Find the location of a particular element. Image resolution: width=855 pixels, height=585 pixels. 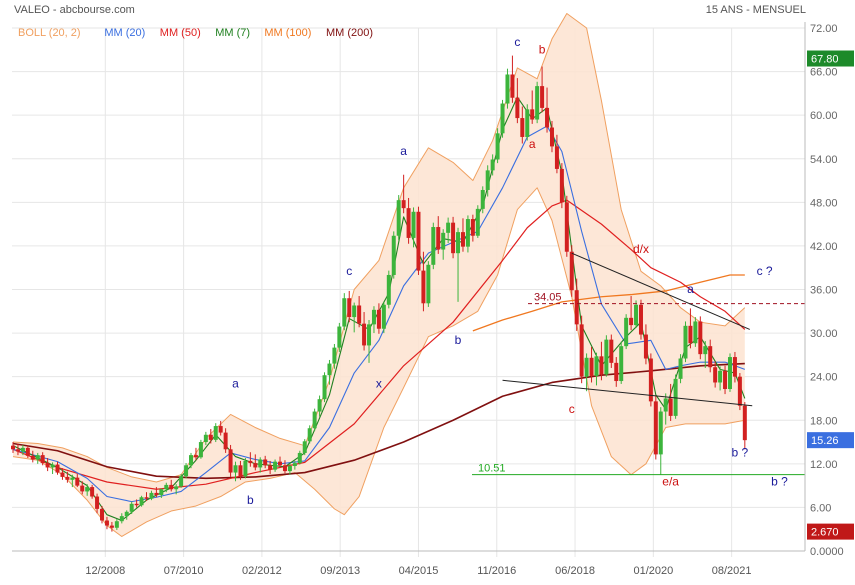

y-tick-label: 72.00 is located at coordinates (824, 29).